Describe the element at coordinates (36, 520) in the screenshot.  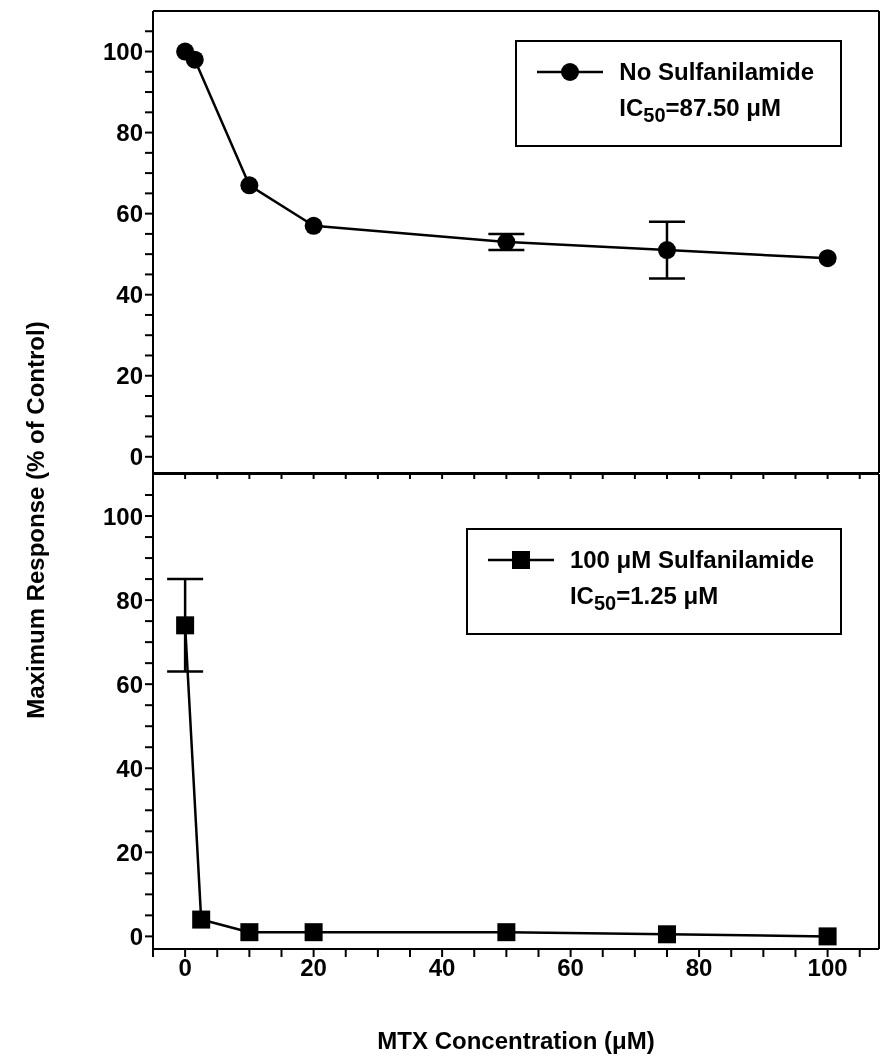
I see `y-axis-title: Maximum Response (% of Control)` at that location.